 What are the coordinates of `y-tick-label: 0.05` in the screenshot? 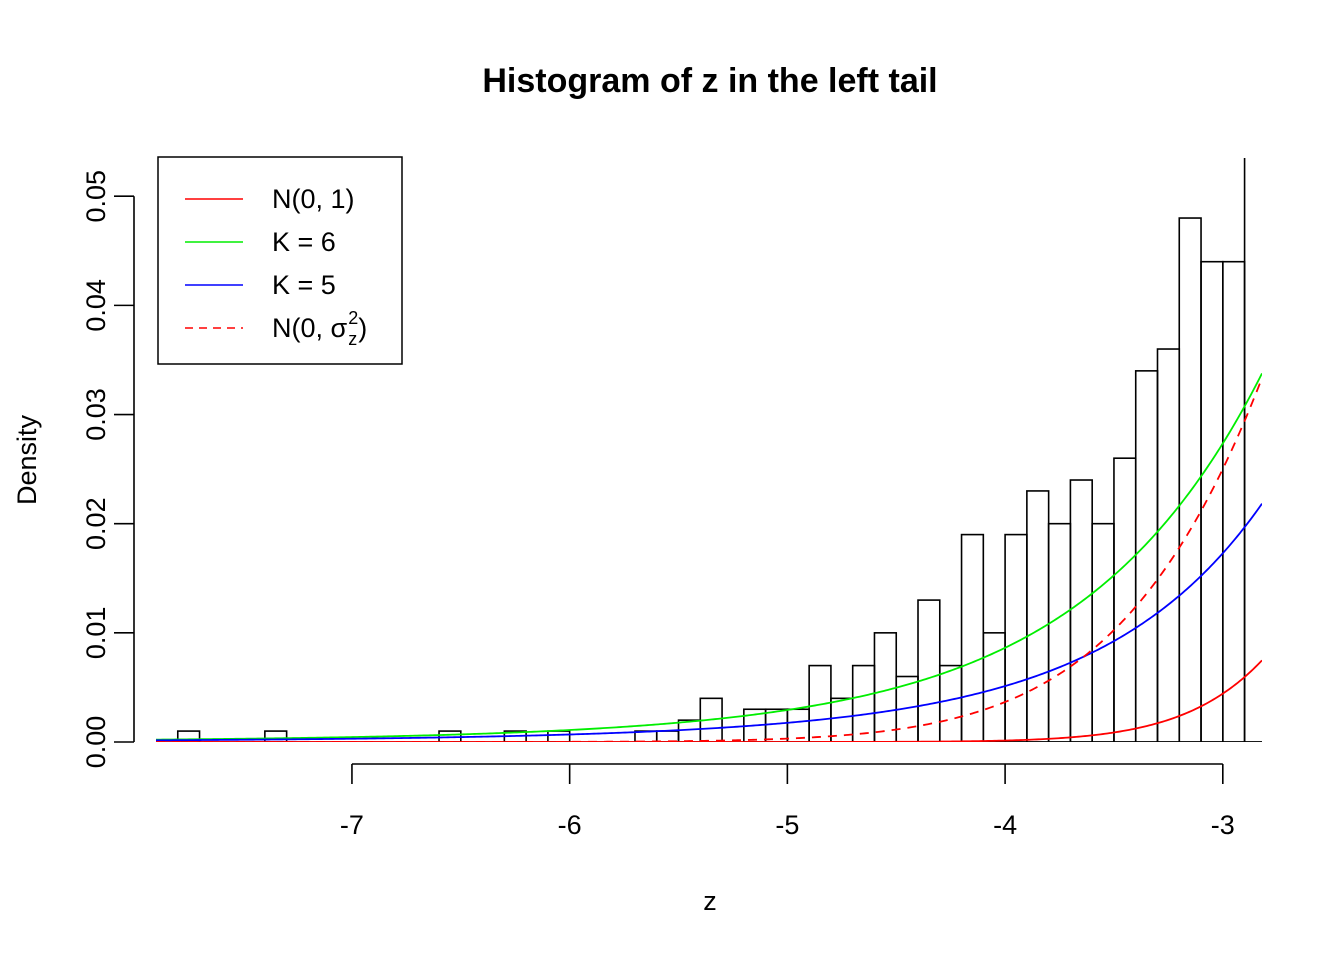 It's located at (96, 196).